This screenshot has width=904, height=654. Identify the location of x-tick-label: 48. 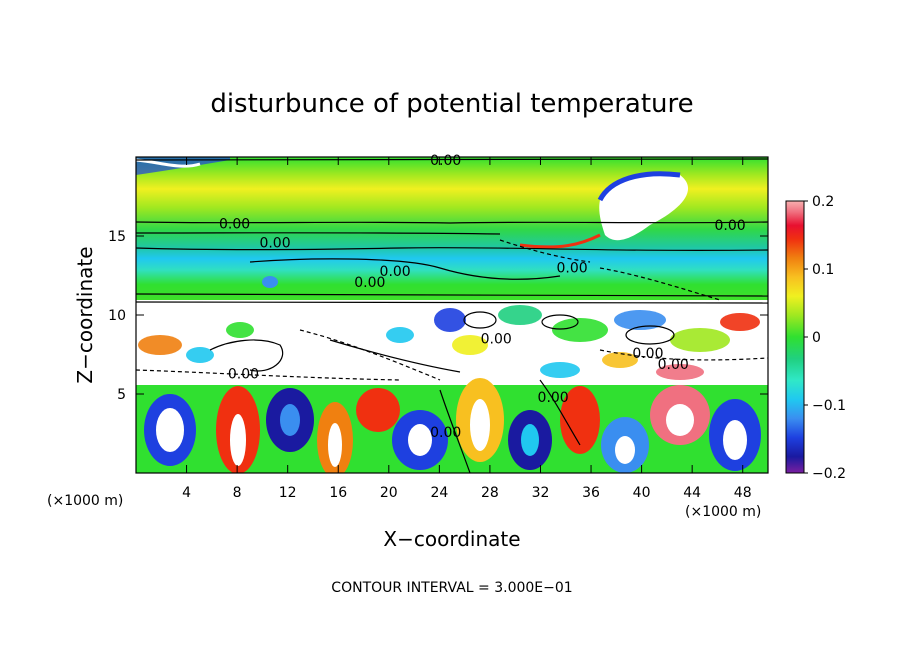
(743, 493).